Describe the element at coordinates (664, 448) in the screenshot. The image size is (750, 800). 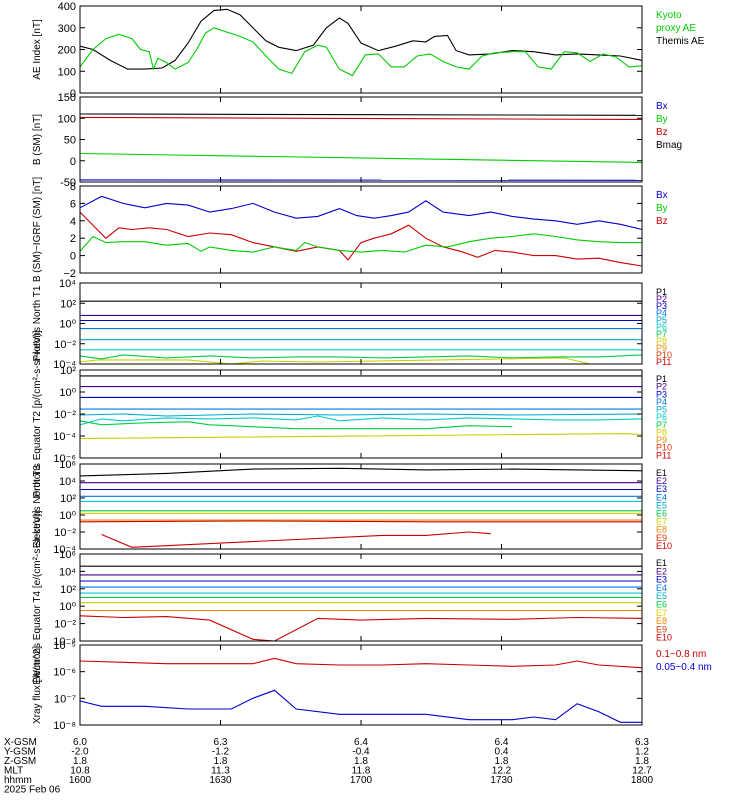
I see `legend-pe2-10: P10` at that location.